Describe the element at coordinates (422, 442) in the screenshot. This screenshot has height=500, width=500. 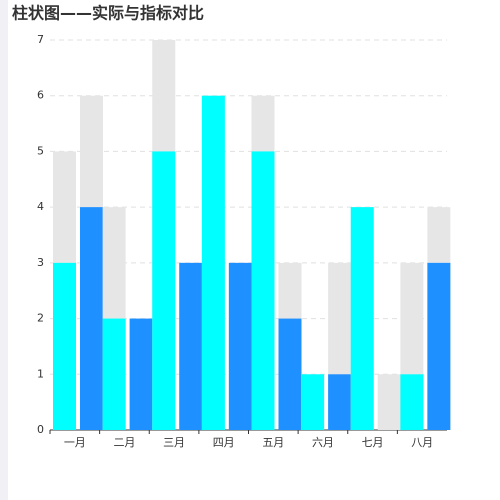
I see `x-tick-label: 八月` at that location.